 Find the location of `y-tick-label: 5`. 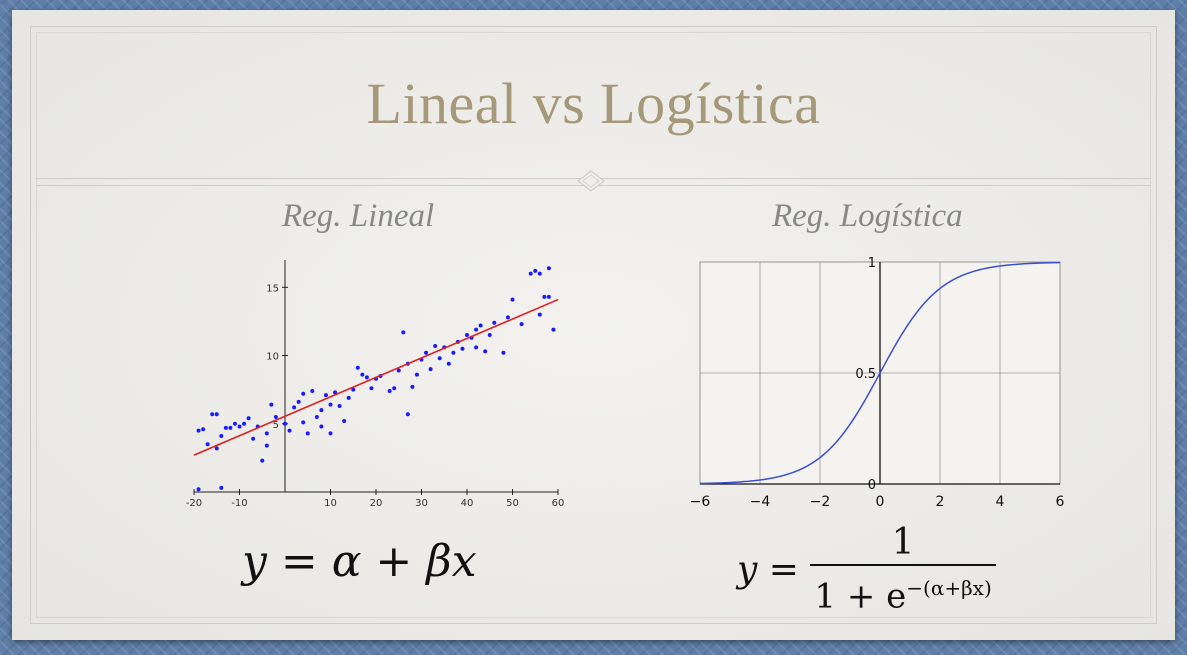

y-tick-label: 5 is located at coordinates (276, 425).